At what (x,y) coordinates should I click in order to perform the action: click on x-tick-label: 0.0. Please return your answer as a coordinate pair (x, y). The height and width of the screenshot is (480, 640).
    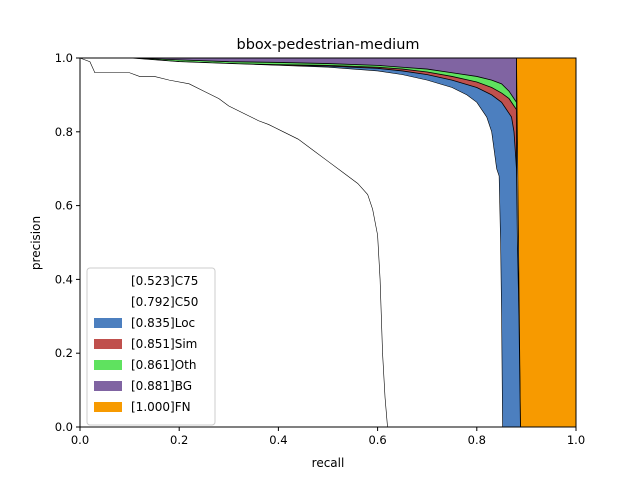
    Looking at the image, I should click on (80, 440).